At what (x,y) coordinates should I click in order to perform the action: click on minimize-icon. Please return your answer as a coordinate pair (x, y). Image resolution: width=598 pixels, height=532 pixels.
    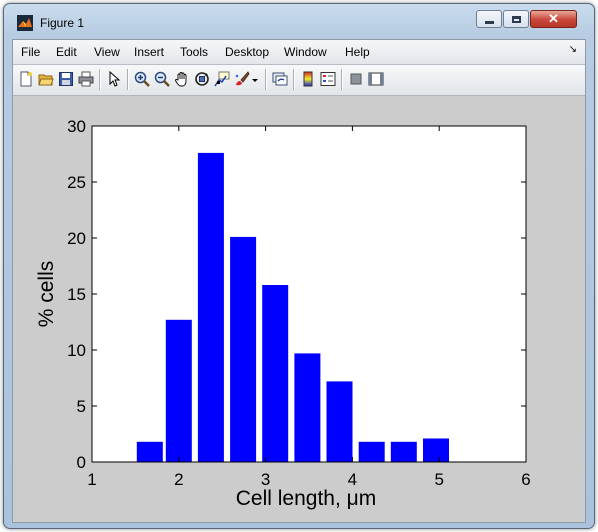
    Looking at the image, I should click on (489, 22).